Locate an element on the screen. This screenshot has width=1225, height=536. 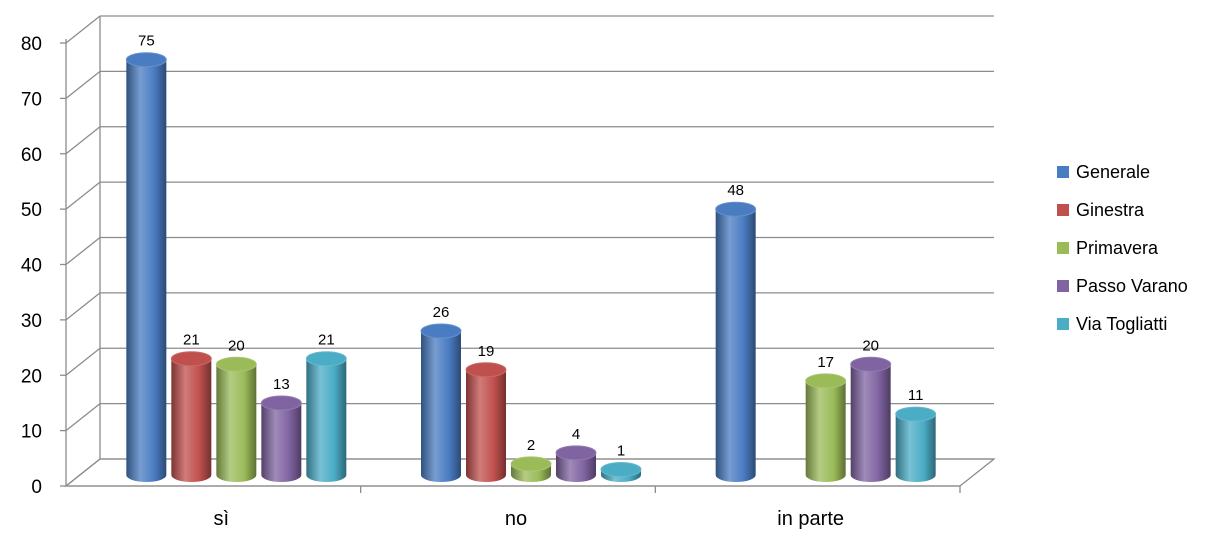
y-tick-label: 50 is located at coordinates (31, 210).